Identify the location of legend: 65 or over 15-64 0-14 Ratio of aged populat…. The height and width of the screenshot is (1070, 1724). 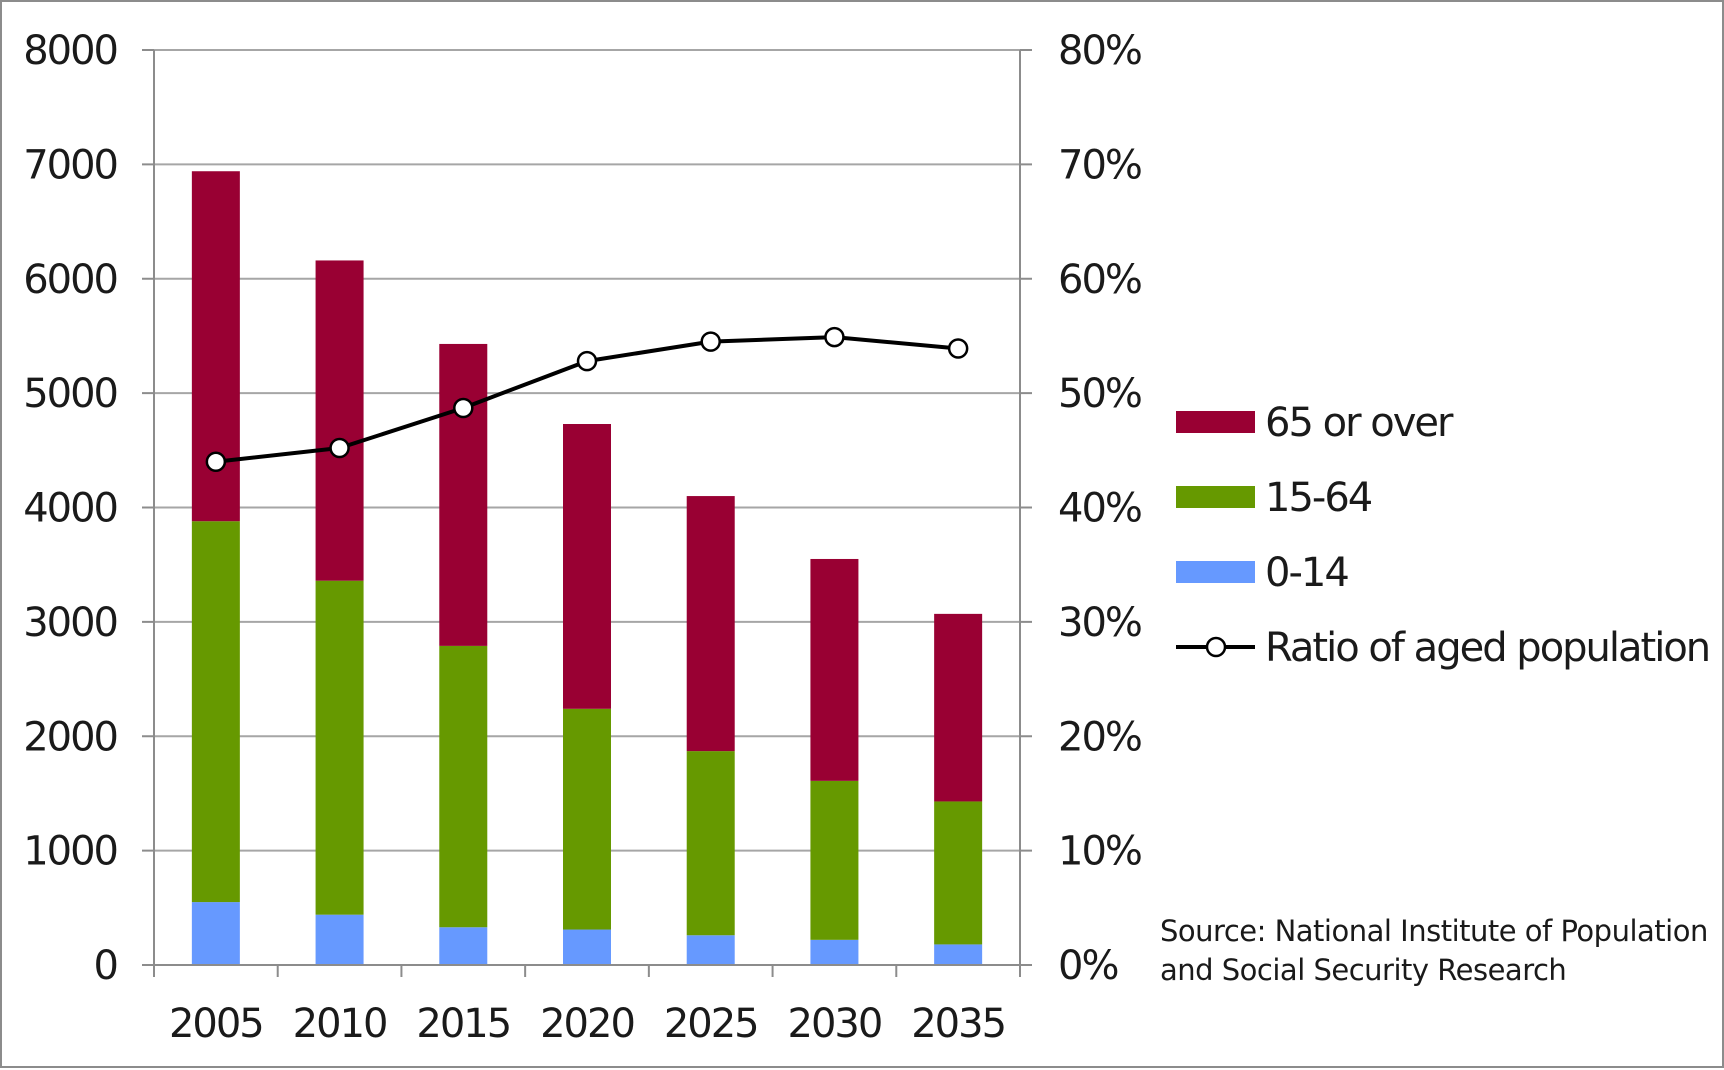
(1443, 535).